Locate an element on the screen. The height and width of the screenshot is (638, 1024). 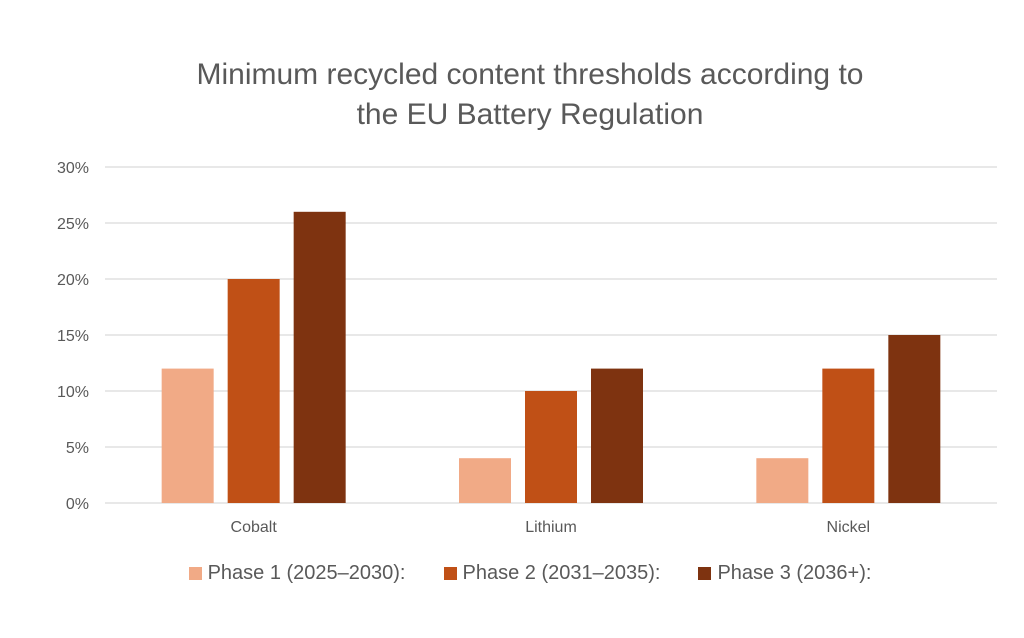
y-tick-label: 30% is located at coordinates (73, 168).